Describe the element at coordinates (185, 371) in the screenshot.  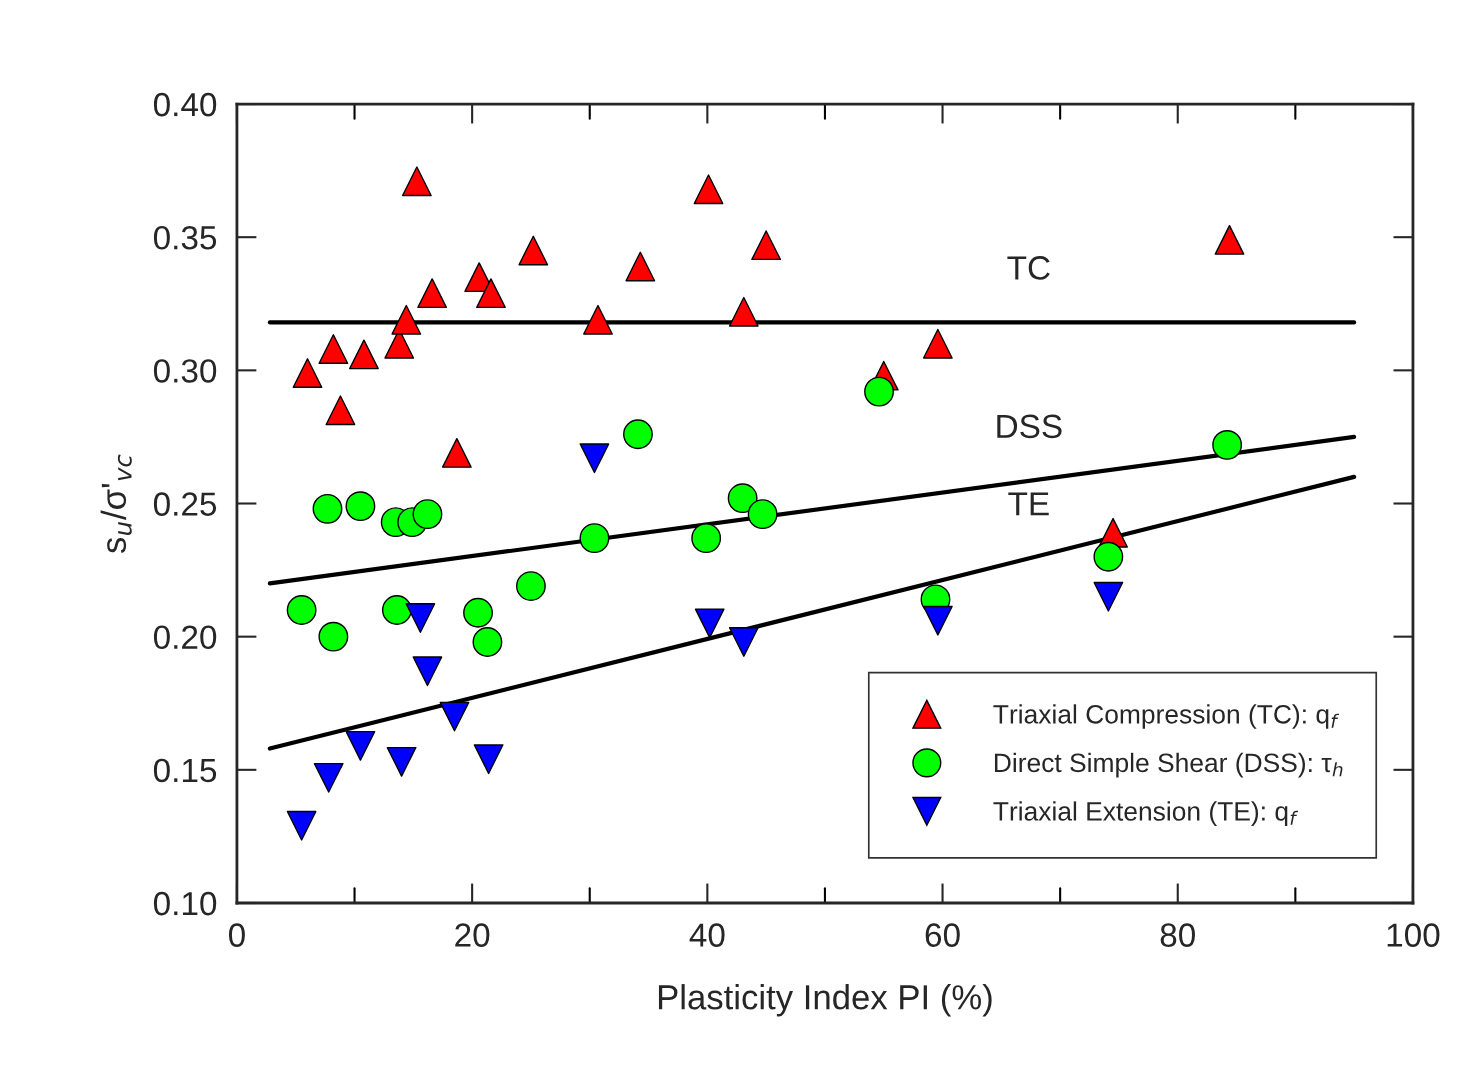
I see `y-tick-label: 0.30` at that location.